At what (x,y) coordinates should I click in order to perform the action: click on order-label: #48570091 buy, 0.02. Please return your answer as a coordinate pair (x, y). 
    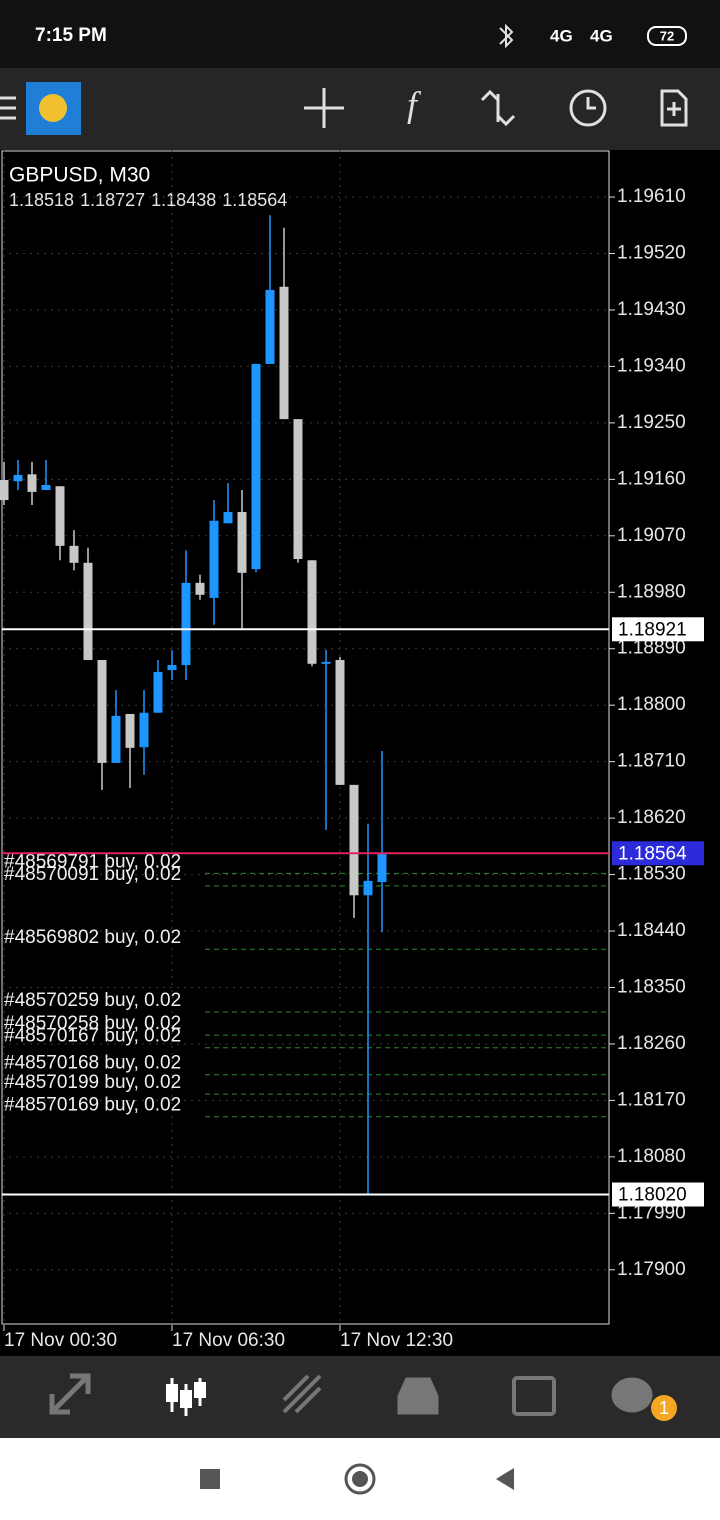
    Looking at the image, I should click on (92, 874).